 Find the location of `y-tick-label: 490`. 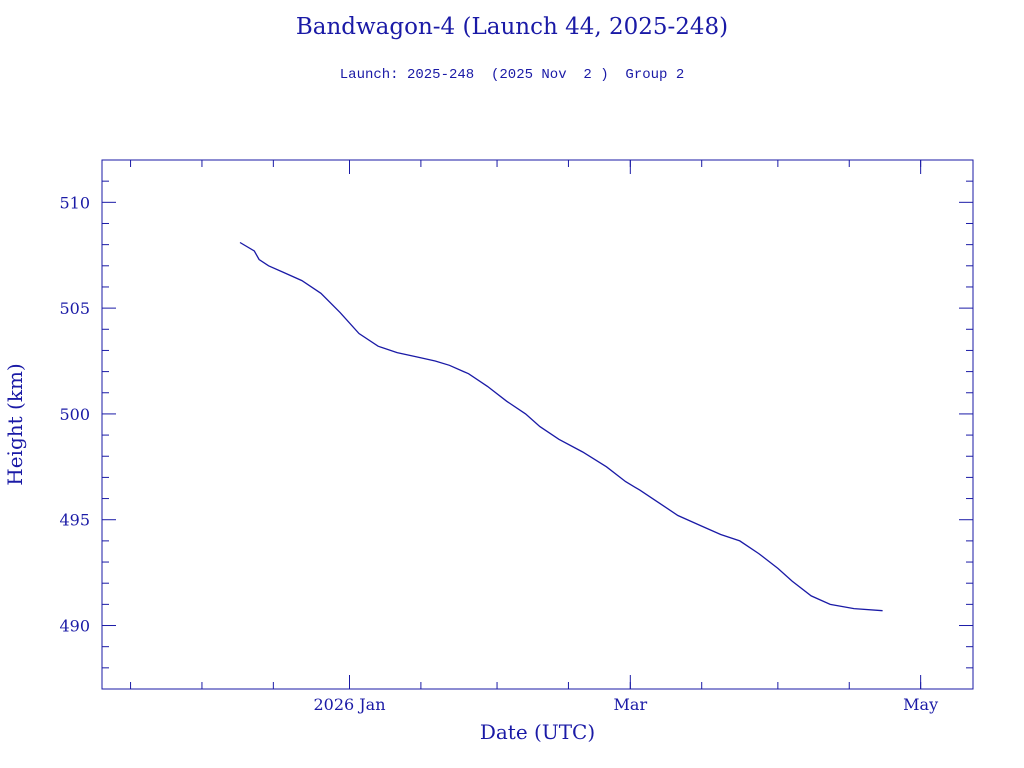

y-tick-label: 490 is located at coordinates (74, 626).